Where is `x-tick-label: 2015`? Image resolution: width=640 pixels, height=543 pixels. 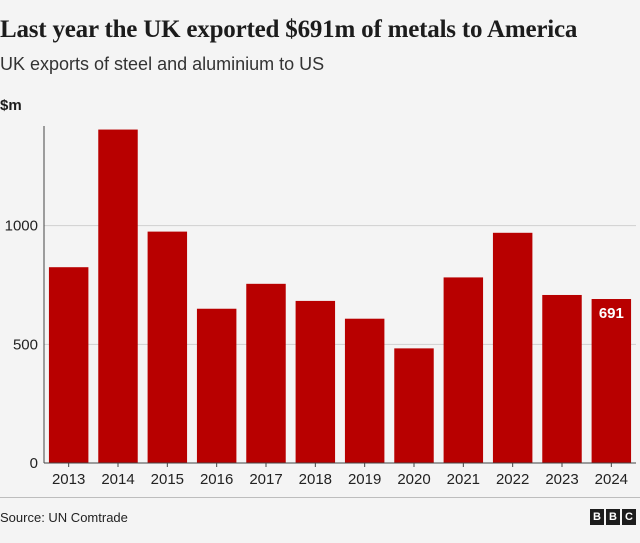
x-tick-label: 2015 is located at coordinates (167, 479).